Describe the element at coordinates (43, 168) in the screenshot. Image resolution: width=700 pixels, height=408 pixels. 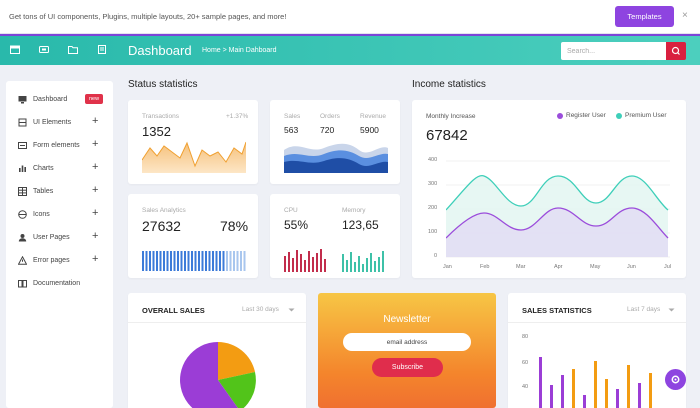
I see `sidebar-item-label: Charts` at that location.